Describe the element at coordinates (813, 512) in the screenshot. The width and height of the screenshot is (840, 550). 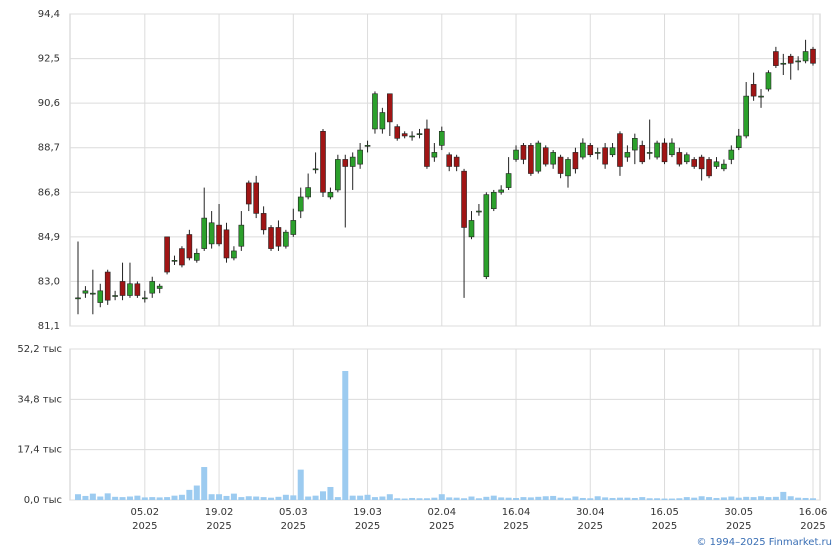
I see `x-tick-label: 16.06` at that location.